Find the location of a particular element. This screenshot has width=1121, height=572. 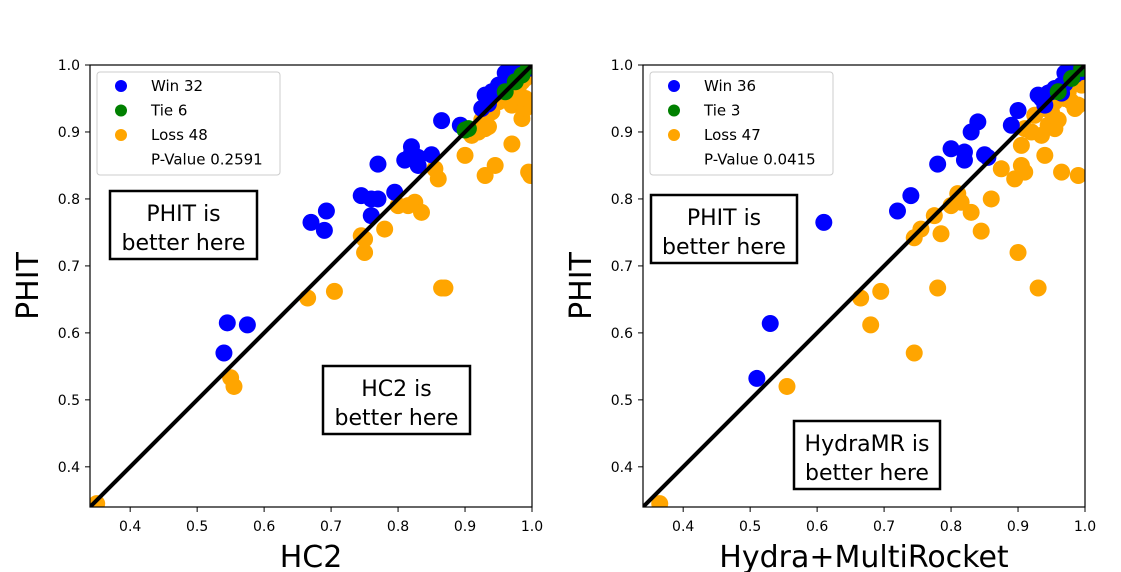

y-tick-label: 0.9 is located at coordinates (69, 133).